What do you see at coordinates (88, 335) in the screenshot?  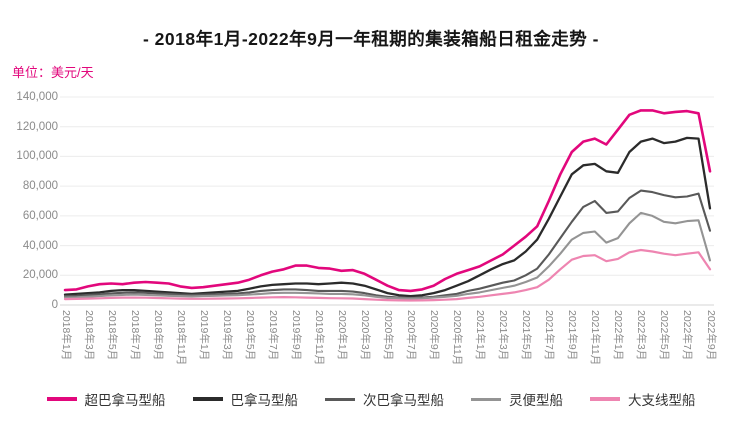 I see `x-axis-label: 2018年3月` at bounding box center [88, 335].